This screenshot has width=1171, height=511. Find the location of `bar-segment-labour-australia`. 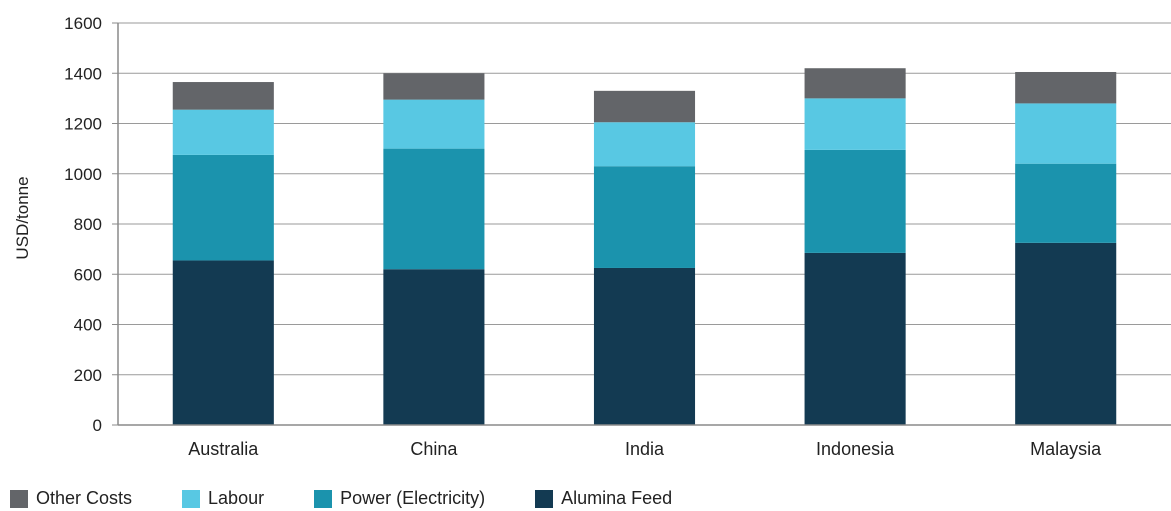

bar-segment-labour-australia is located at coordinates (223, 132).